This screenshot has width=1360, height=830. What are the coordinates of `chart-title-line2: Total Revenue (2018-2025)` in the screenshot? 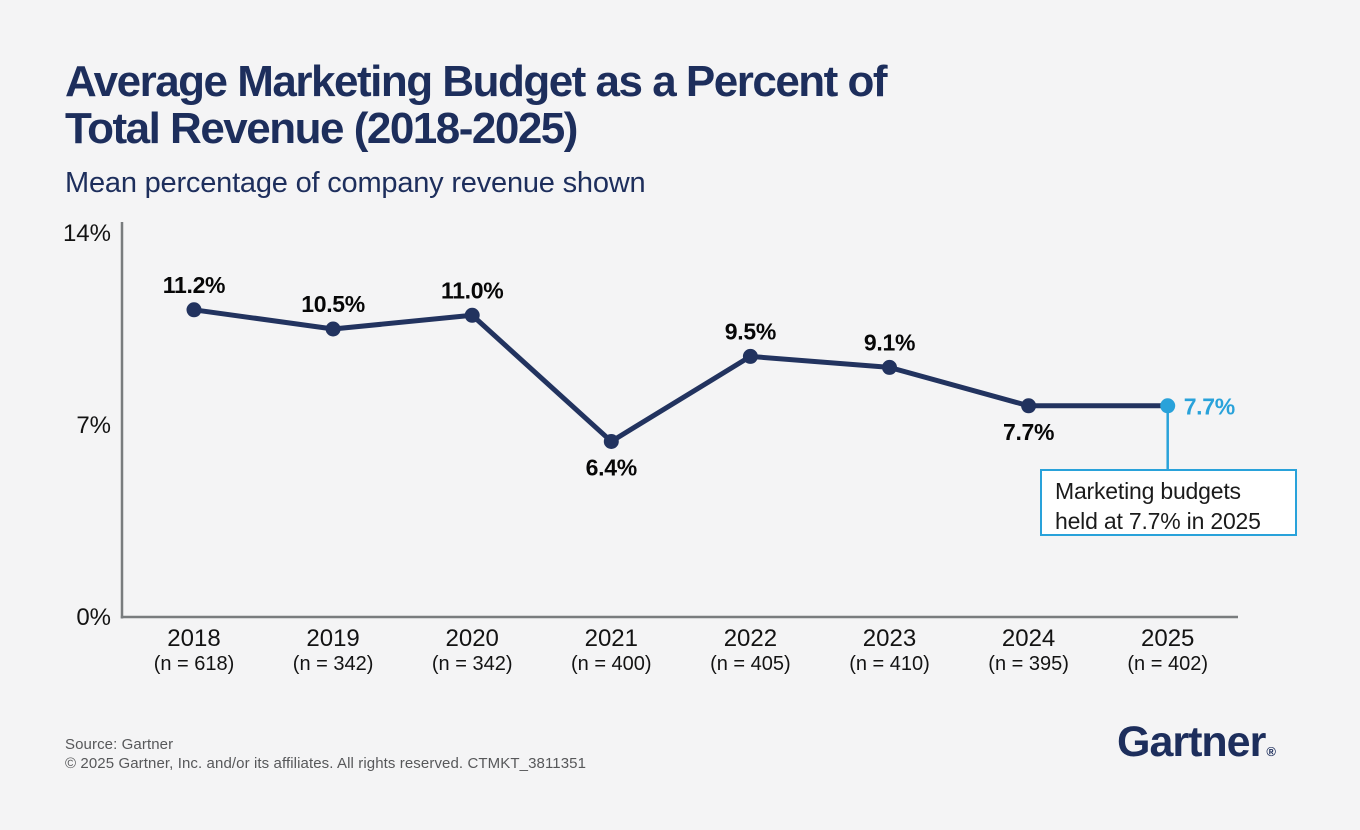 It's located at (321, 128).